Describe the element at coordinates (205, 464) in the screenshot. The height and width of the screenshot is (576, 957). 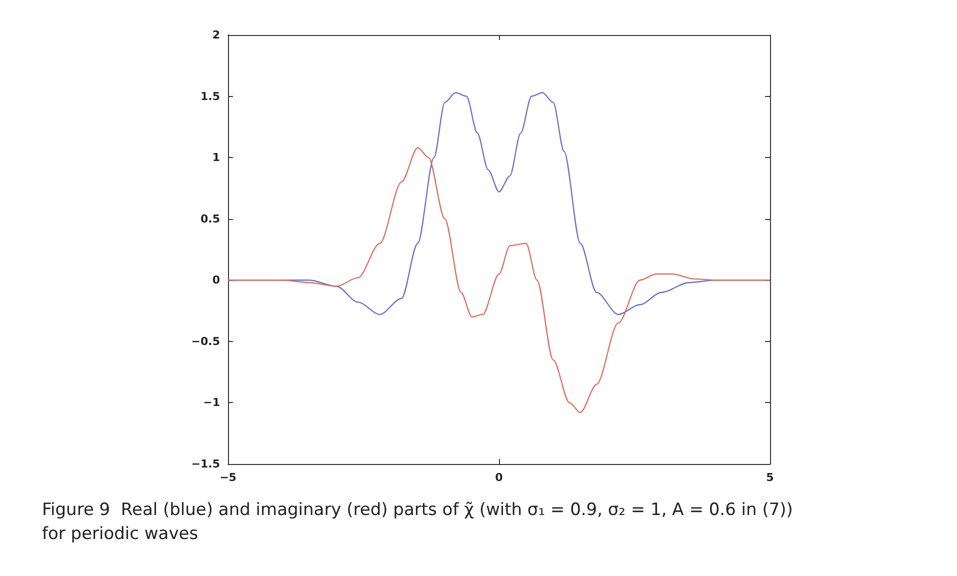
I see `y-tick-label: −1.5` at that location.